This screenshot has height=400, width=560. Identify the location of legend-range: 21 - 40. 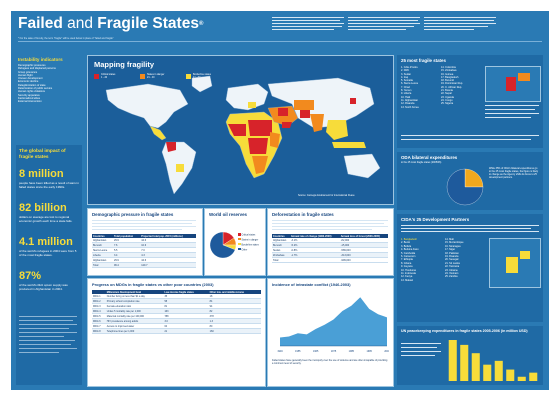
(151, 77).